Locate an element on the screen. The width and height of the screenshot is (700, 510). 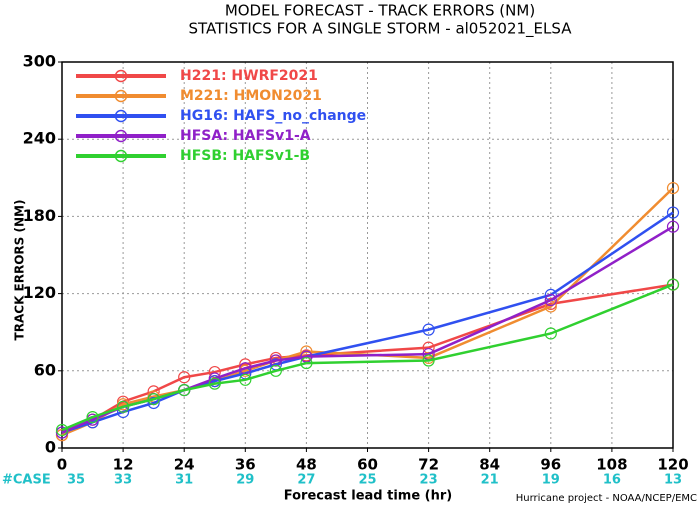
case-count: 19 is located at coordinates (551, 480).